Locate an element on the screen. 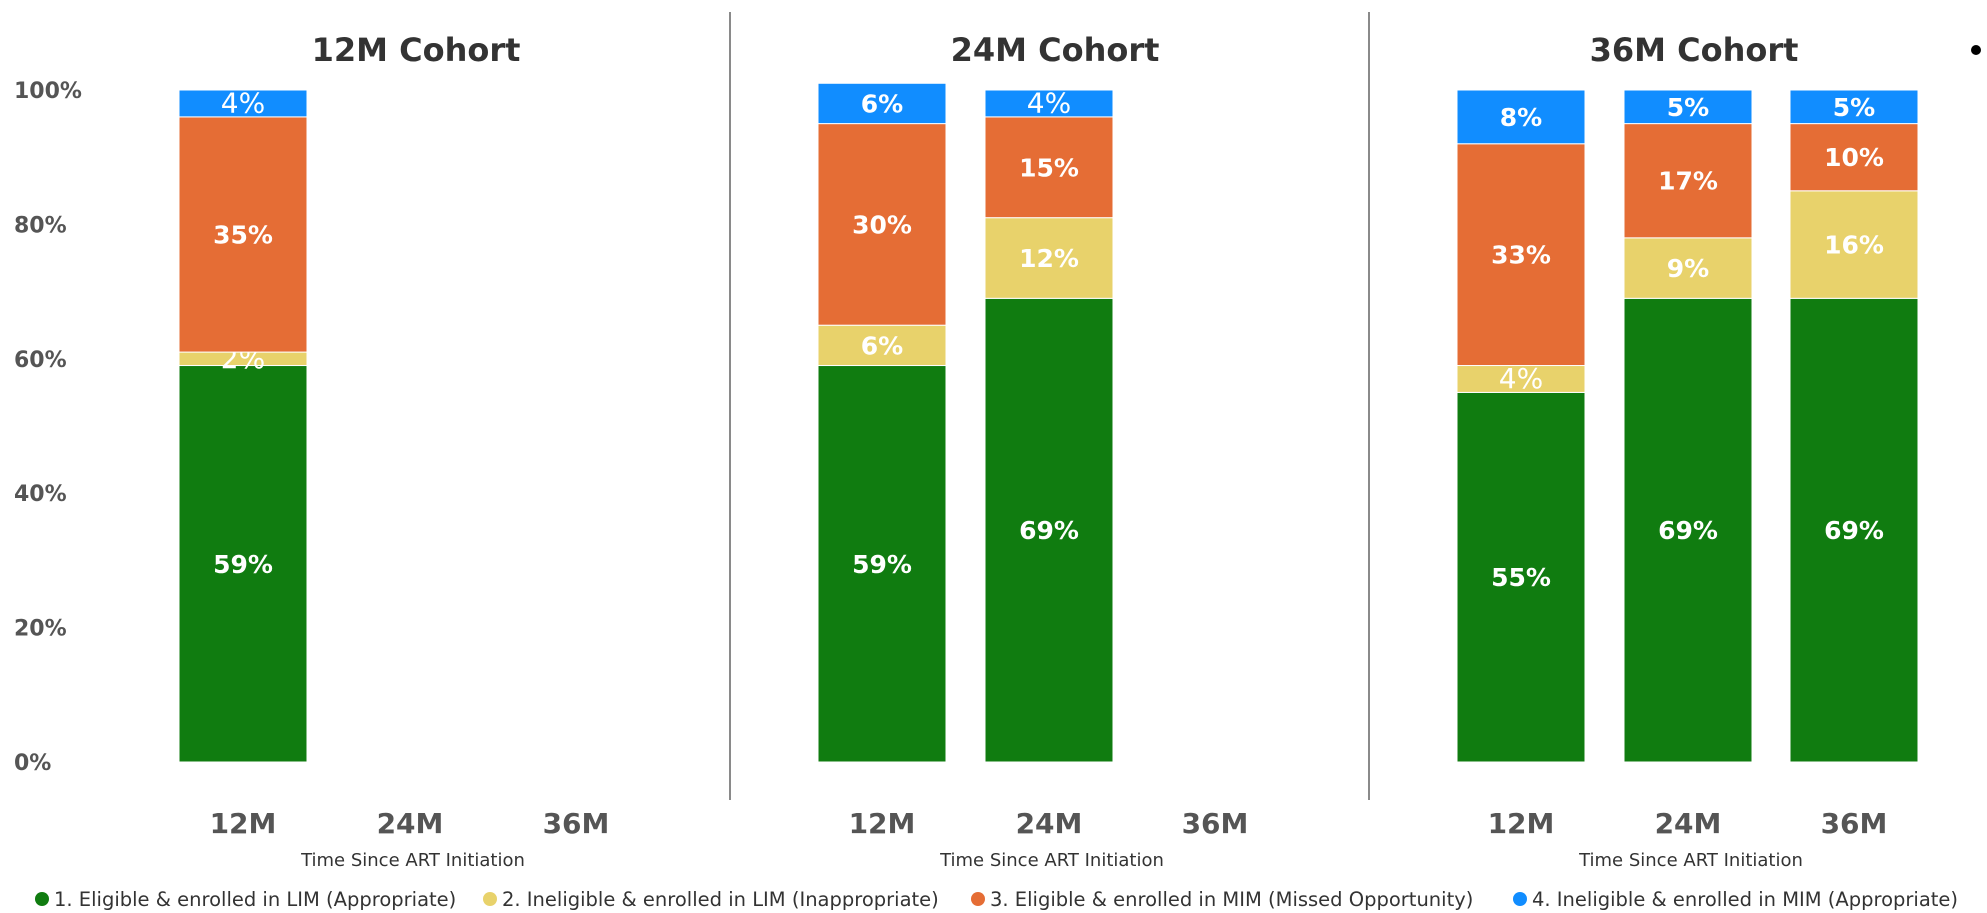 This screenshot has width=1987, height=913. data-label: 17% is located at coordinates (1688, 181).